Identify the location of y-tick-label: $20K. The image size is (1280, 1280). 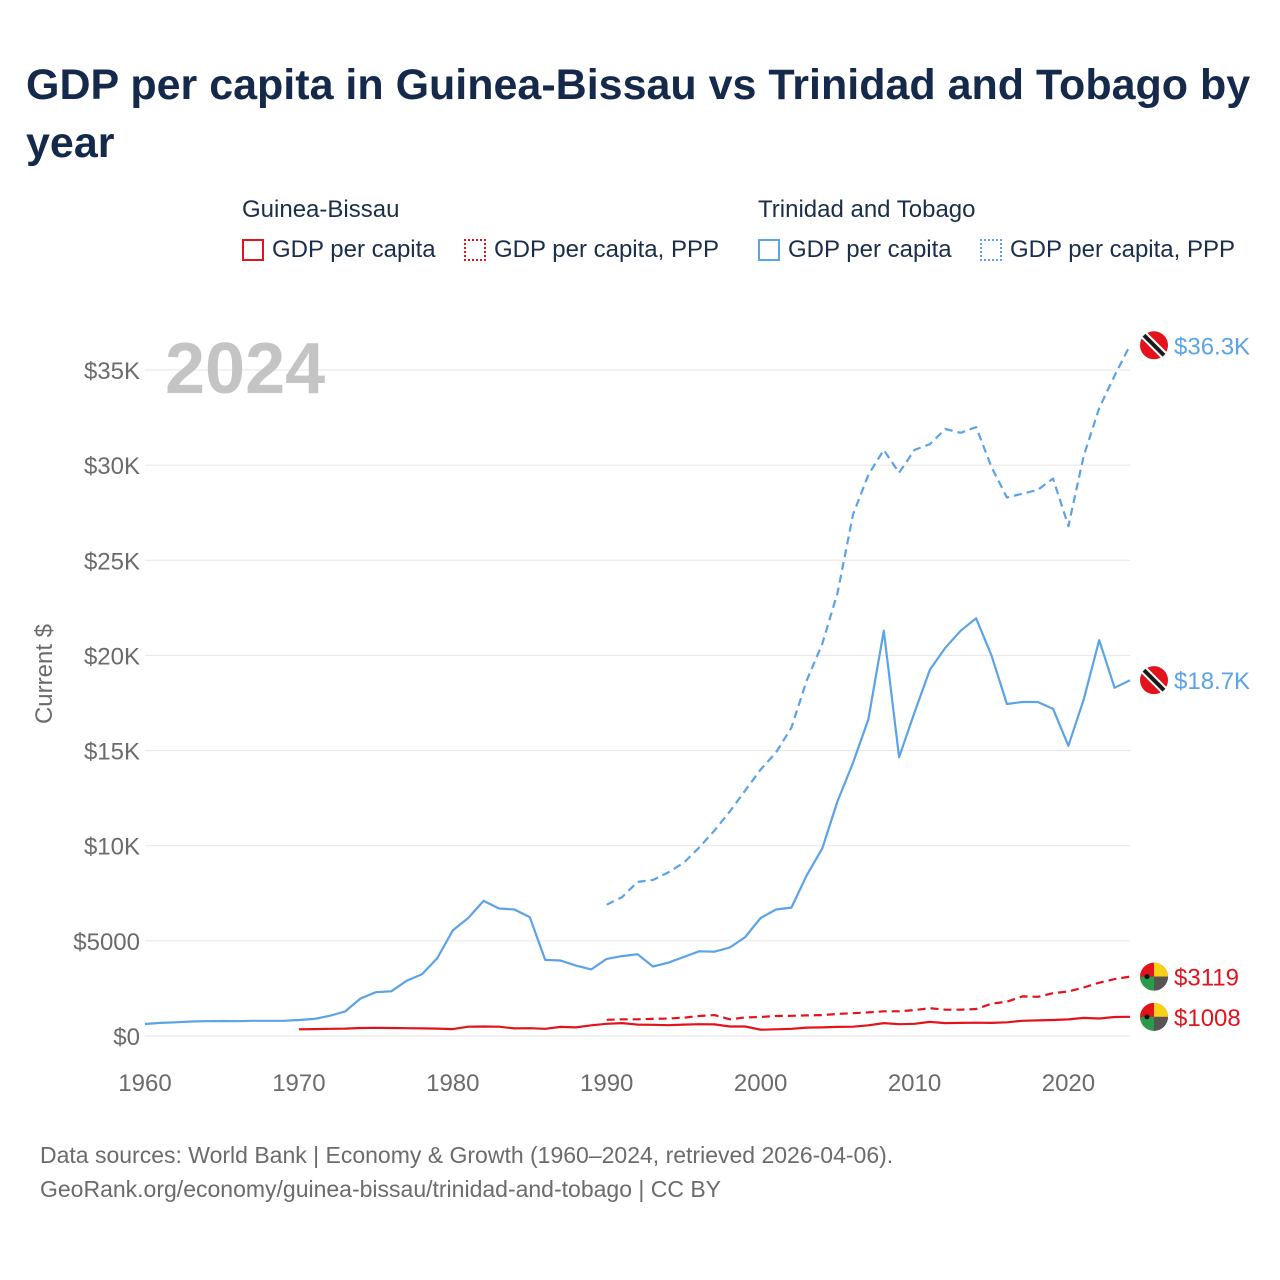
(112, 656).